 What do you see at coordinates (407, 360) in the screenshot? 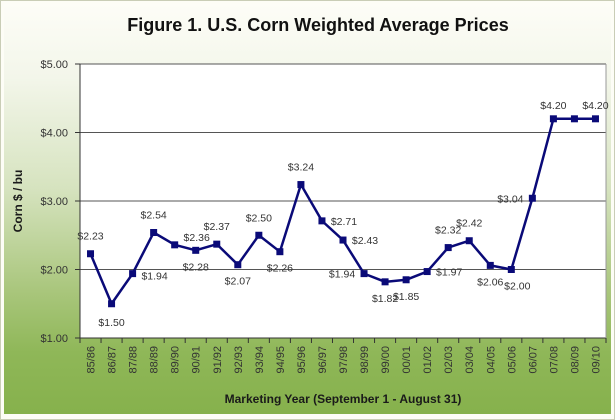
I see `x-tick-label: 00/01` at bounding box center [407, 360].